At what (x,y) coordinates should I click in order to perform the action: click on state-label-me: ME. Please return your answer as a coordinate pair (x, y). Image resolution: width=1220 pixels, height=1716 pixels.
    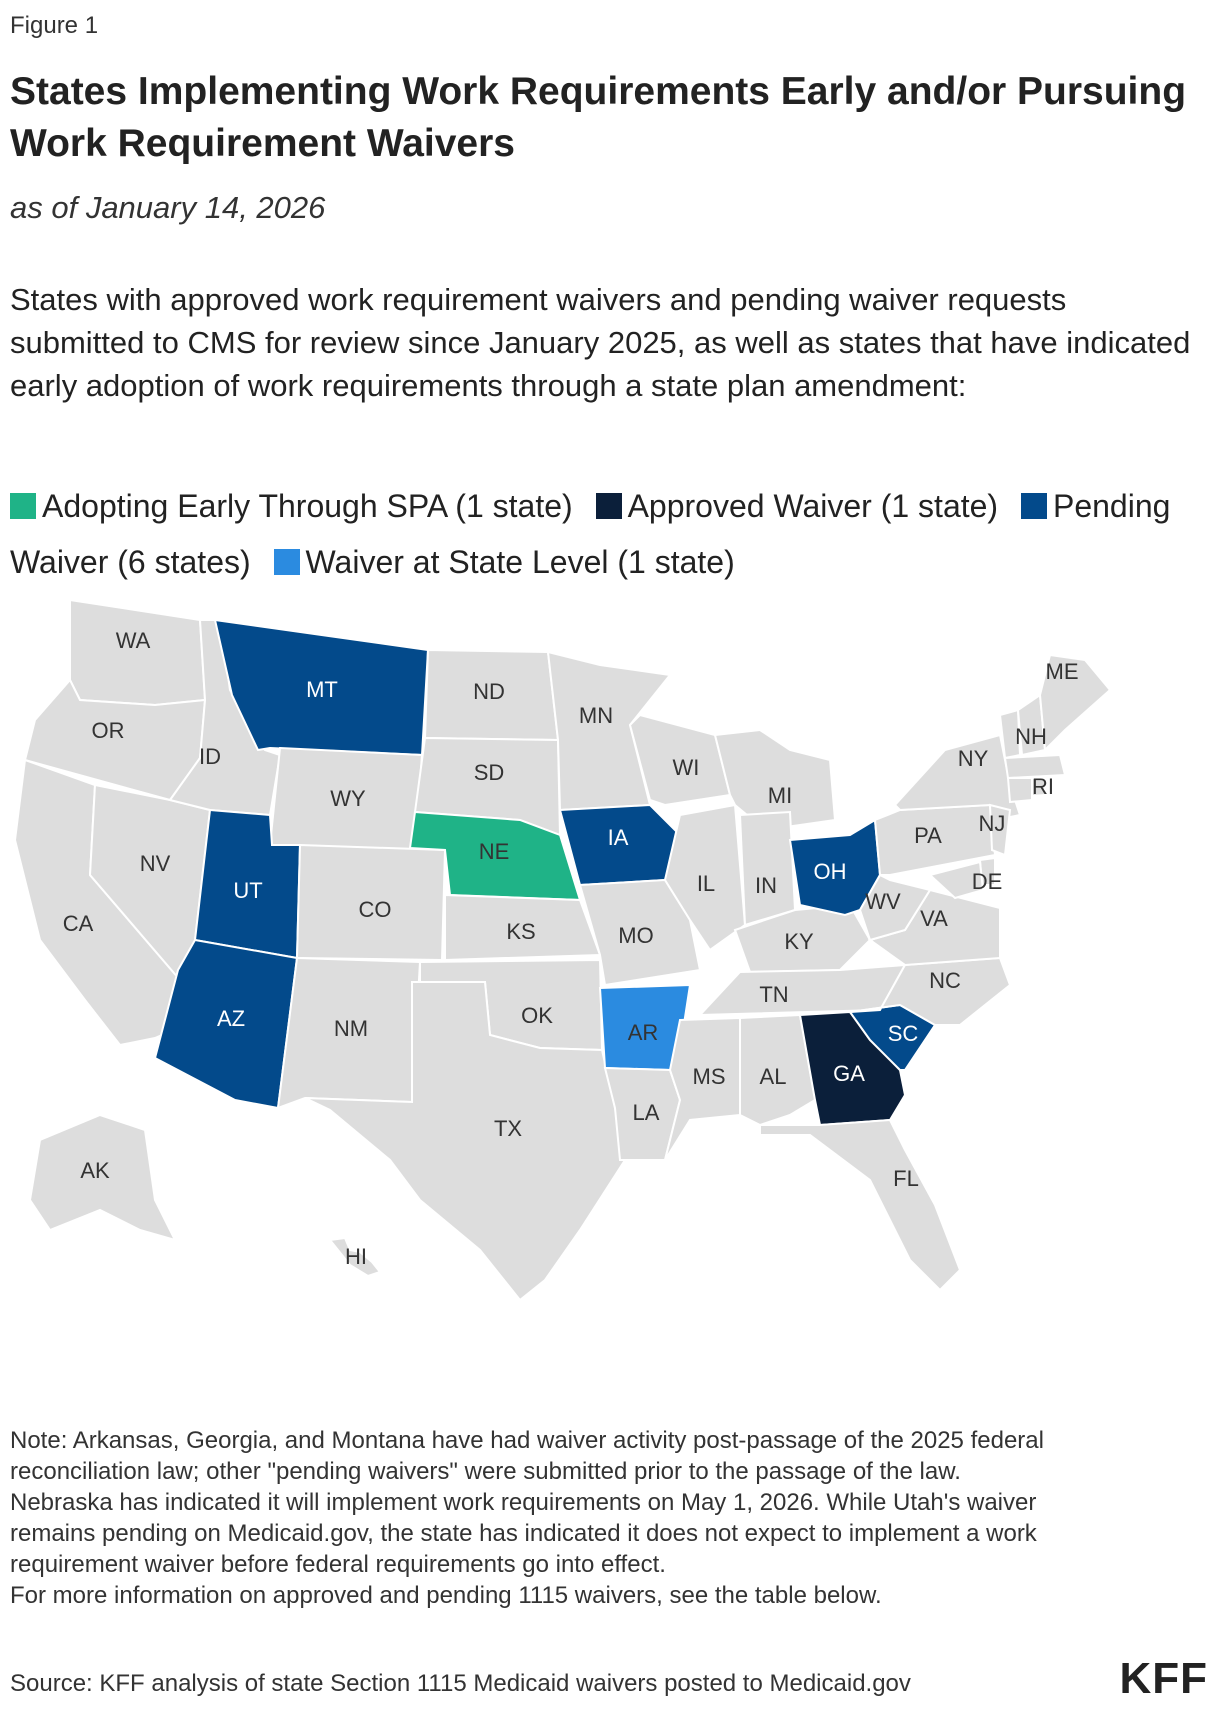
    Looking at the image, I should click on (1062, 671).